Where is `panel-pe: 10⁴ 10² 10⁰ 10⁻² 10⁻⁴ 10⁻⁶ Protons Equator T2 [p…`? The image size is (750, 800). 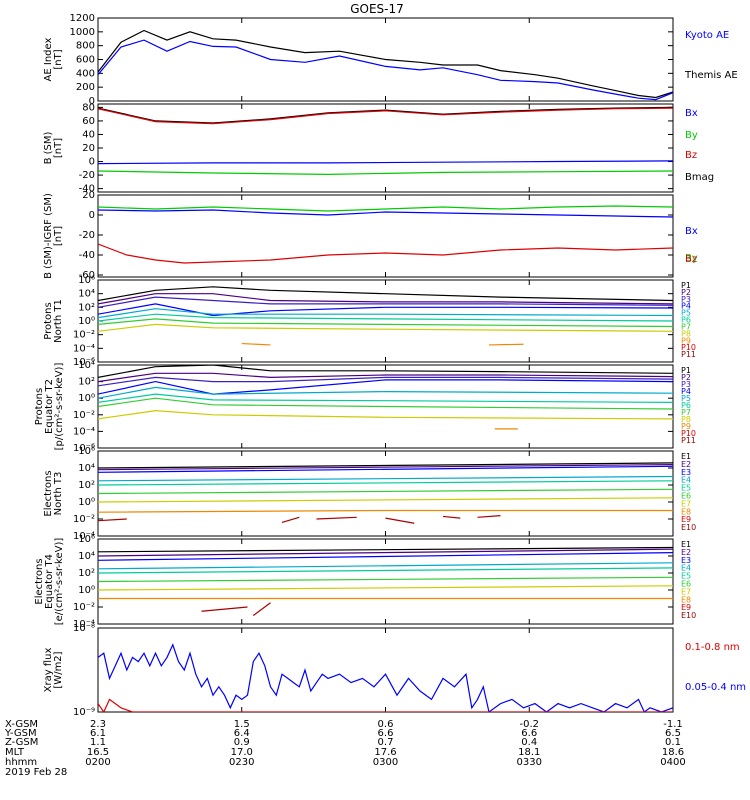 panel-pe: 10⁴ 10² 10⁰ 10⁻² 10⁻⁴ 10⁻⁶ Protons Equator T2 [p… is located at coordinates (365, 407).